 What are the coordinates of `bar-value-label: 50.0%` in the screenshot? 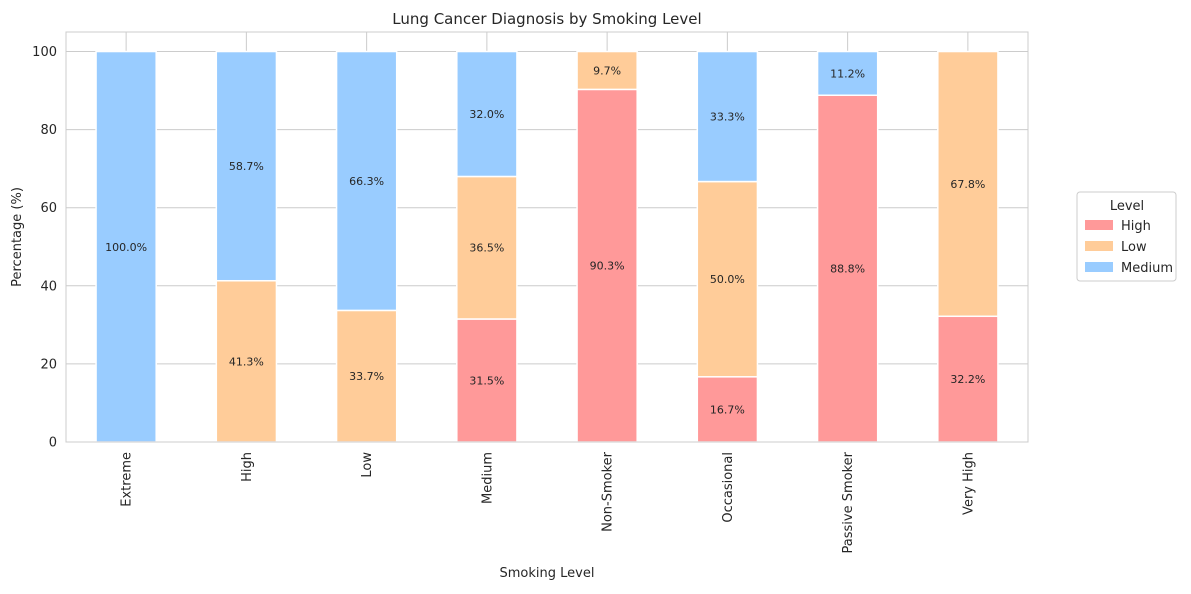 It's located at (727, 279).